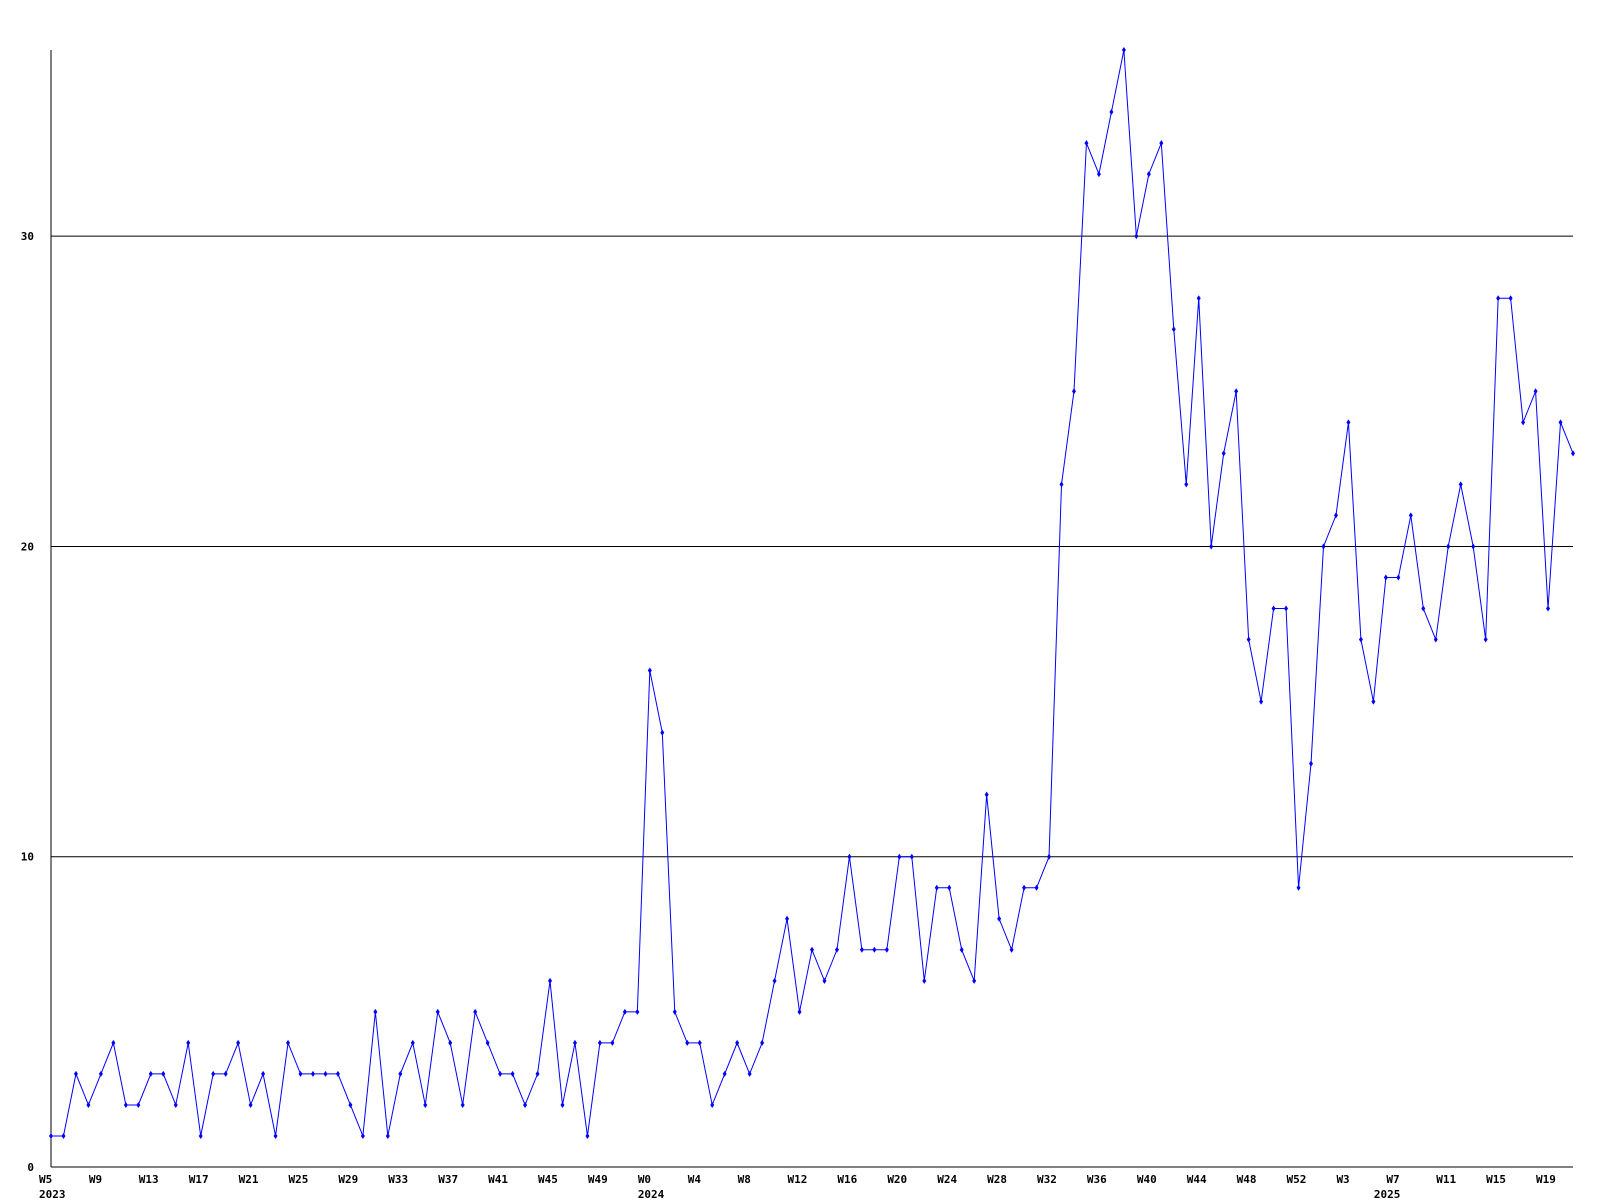  Describe the element at coordinates (1047, 1179) in the screenshot. I see `x-tick-label: W32` at that location.